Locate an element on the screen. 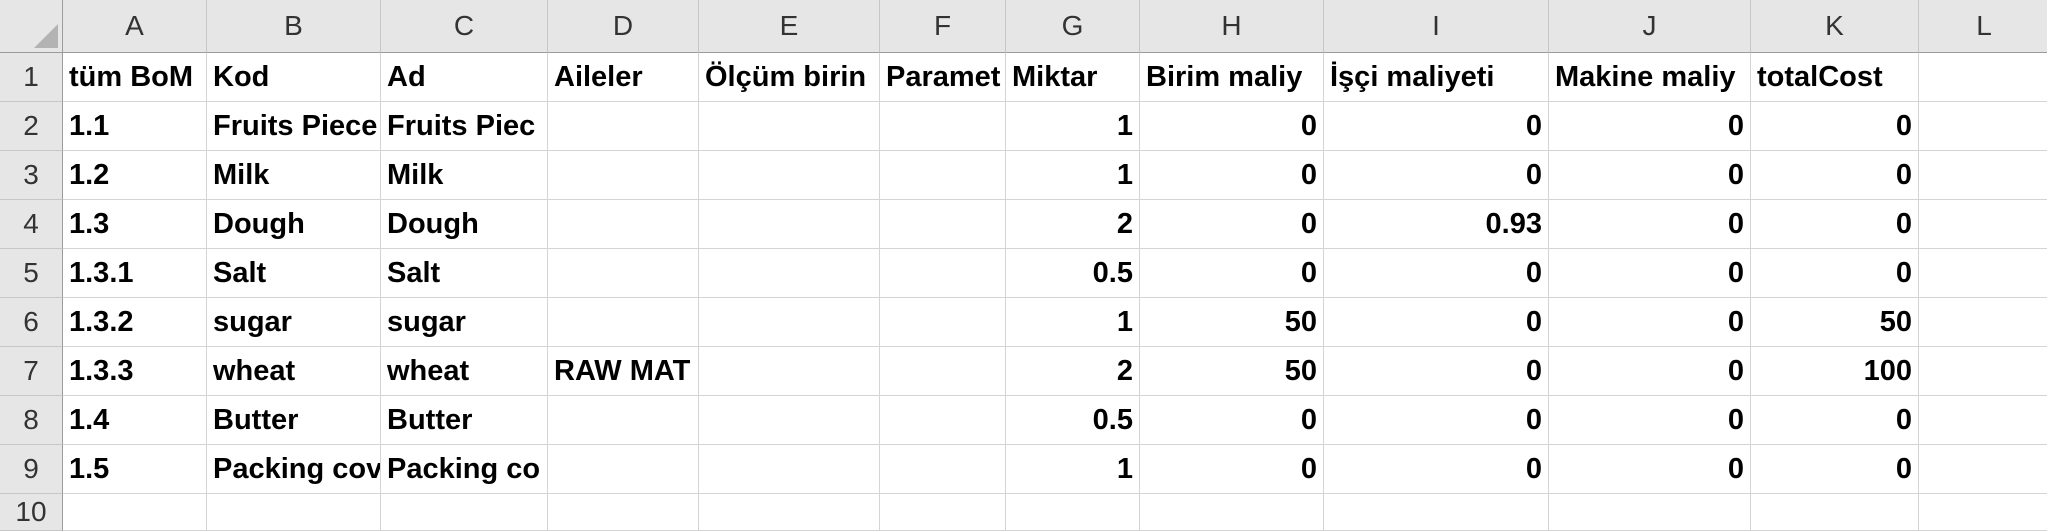 Image resolution: width=2047 pixels, height=531 pixels. row-header-9: 9 is located at coordinates (31, 469).